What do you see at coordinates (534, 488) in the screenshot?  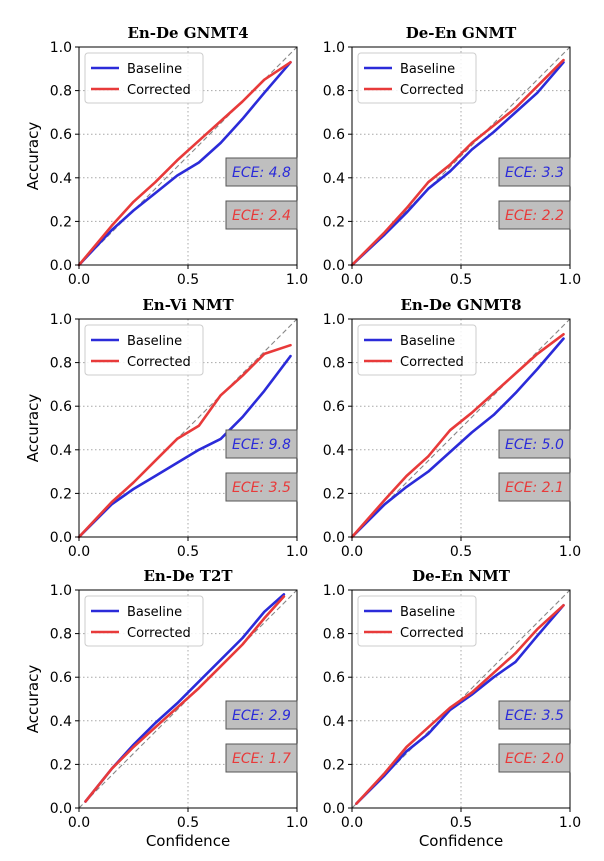 I see `ece-label-corrected: ECE: 2.1` at bounding box center [534, 488].